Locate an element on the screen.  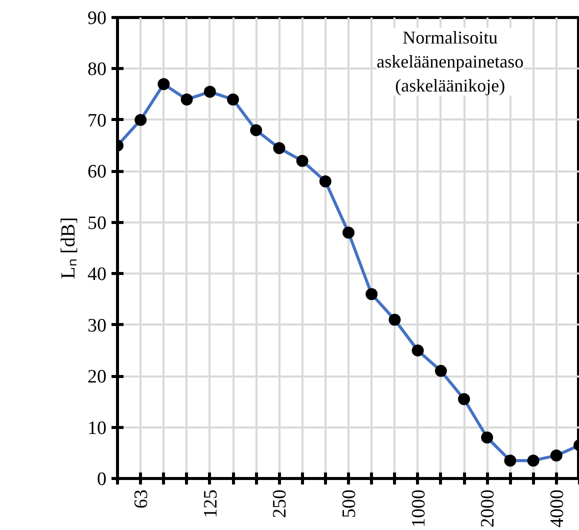
annotation: Normalisoitu askeläänenpainetaso (askeläänikoje) is located at coordinates (450, 62).